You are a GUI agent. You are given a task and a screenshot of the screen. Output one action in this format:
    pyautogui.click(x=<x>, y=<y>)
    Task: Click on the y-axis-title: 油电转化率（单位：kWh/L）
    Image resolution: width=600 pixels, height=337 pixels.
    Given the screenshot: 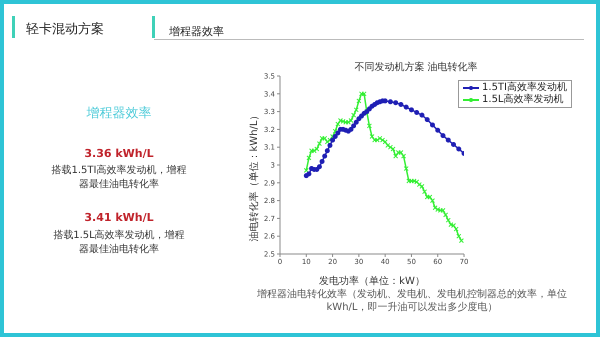 What is the action you would take?
    pyautogui.click(x=254, y=177)
    